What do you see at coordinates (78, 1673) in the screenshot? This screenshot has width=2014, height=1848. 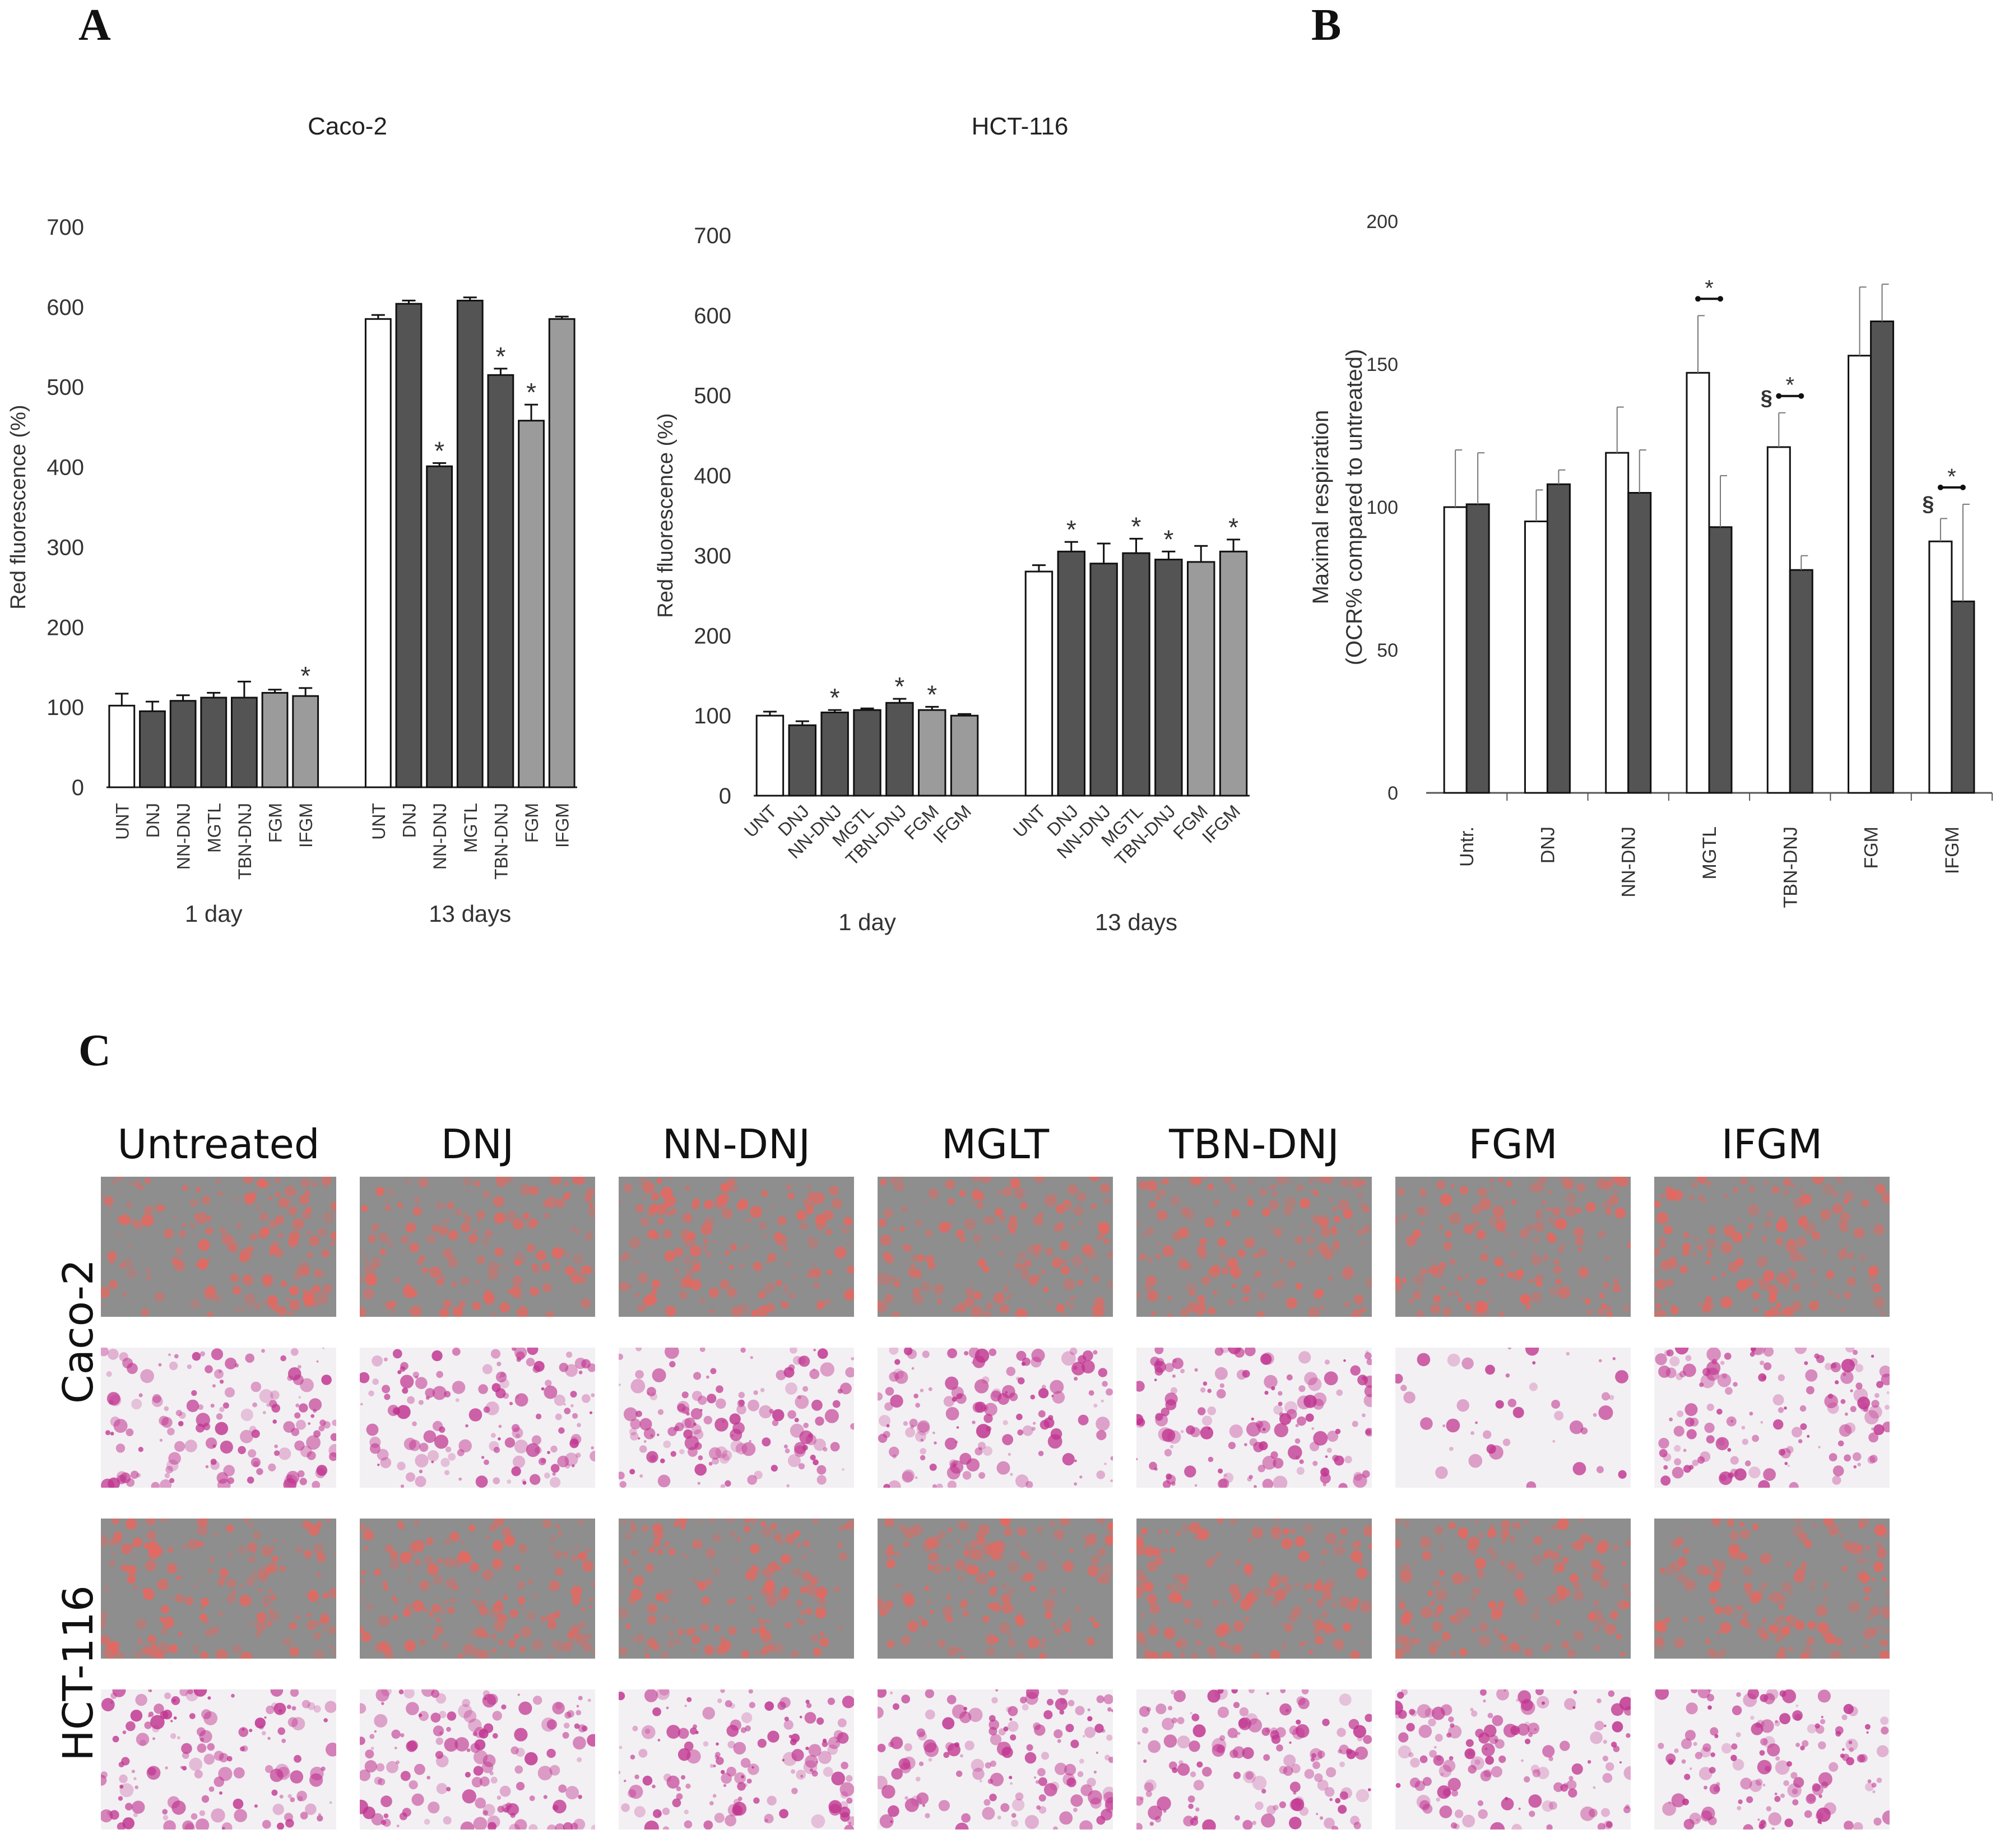 I see `panel-c-row-label: HCT-116` at bounding box center [78, 1673].